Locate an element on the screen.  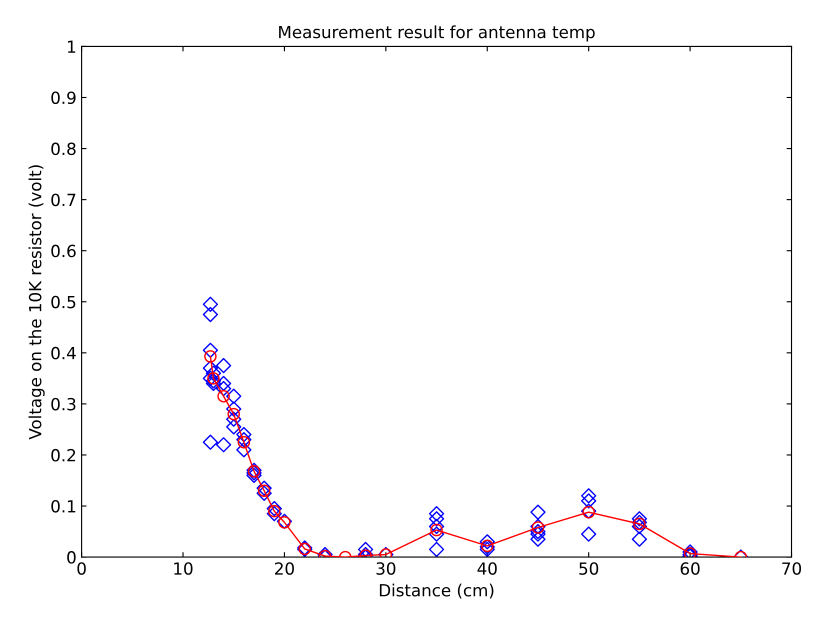
chart-title: Measurement result for antenna temp is located at coordinates (437, 33).